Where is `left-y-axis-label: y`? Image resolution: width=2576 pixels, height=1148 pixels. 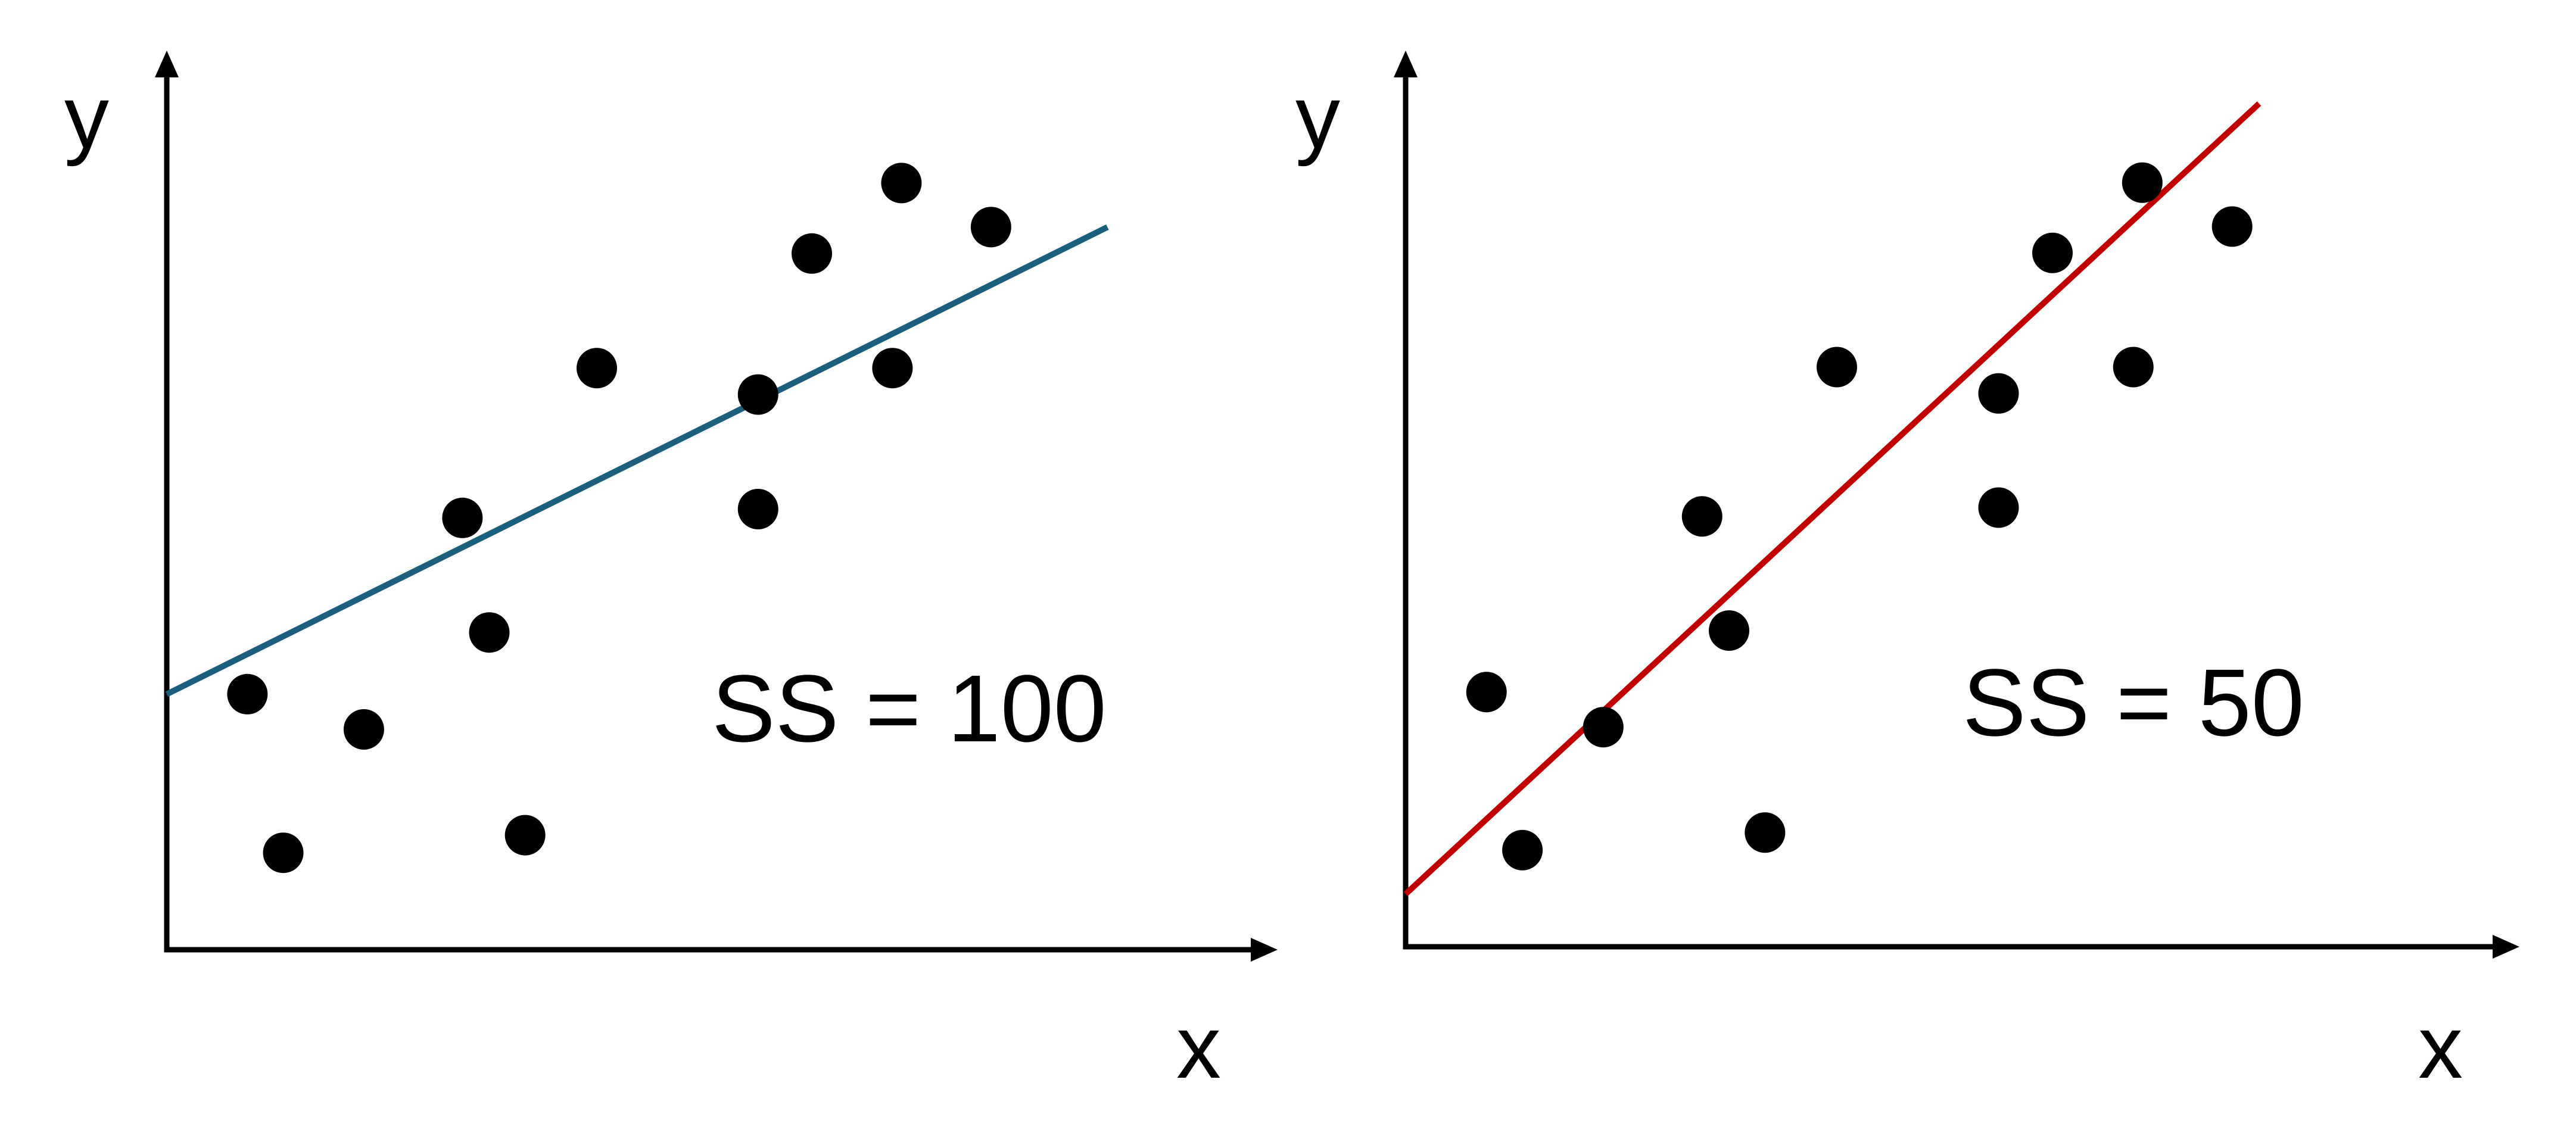
left-y-axis-label: y is located at coordinates (86, 117).